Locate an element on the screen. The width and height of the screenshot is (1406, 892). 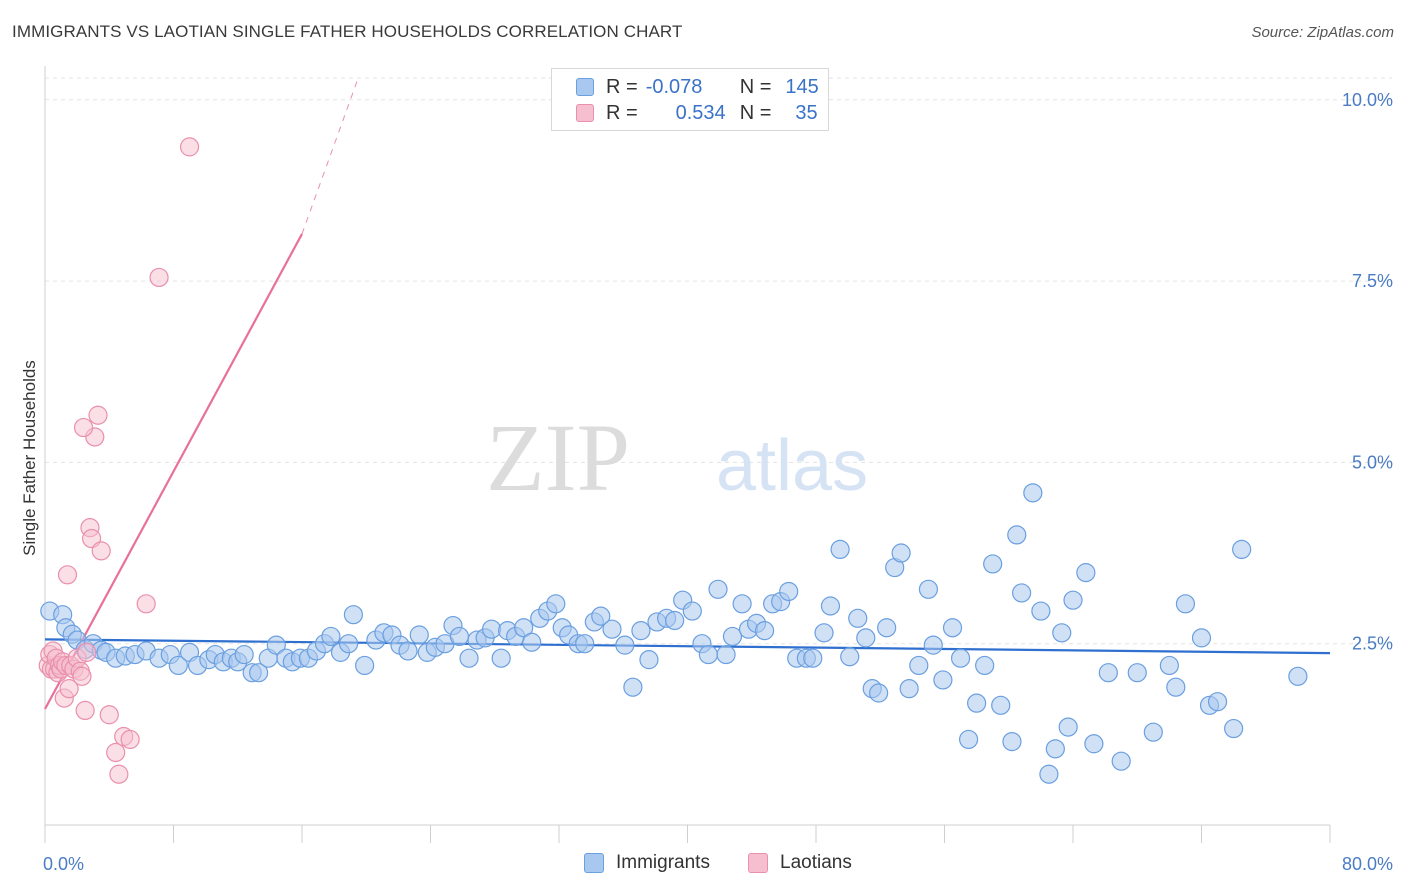
legend-row-laotians: R = 0.534 N = 35 is located at coordinates (697, 113).